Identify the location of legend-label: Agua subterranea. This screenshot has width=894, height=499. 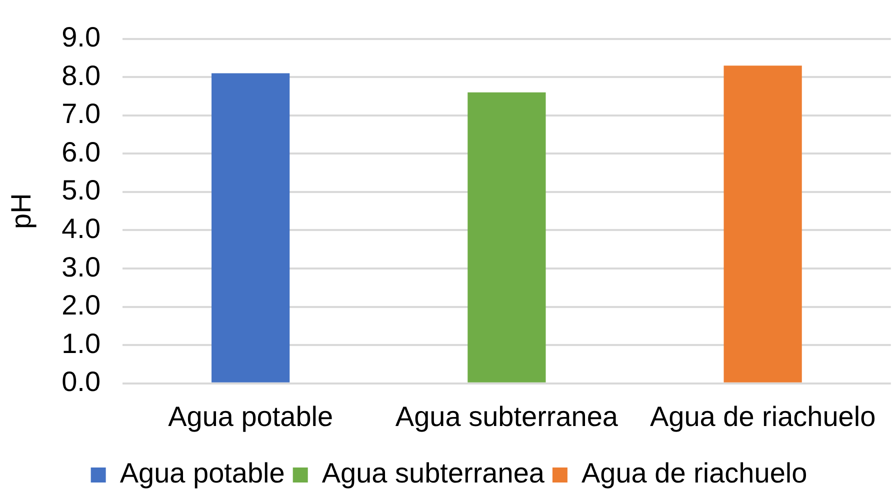
(433, 473).